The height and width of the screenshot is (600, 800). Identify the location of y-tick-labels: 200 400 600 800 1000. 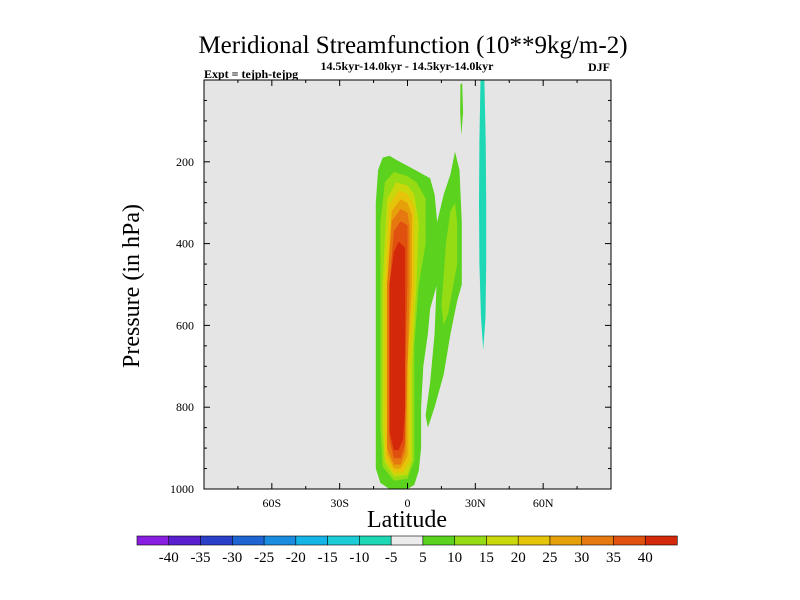
(182, 325).